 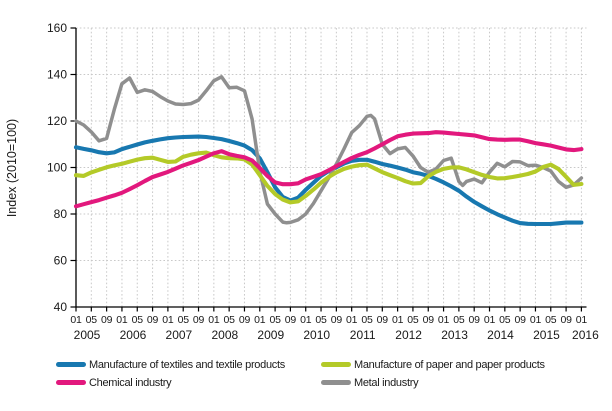 What do you see at coordinates (449, 364) in the screenshot?
I see `legend-label-paper: Manufacture of paper and paper products` at bounding box center [449, 364].